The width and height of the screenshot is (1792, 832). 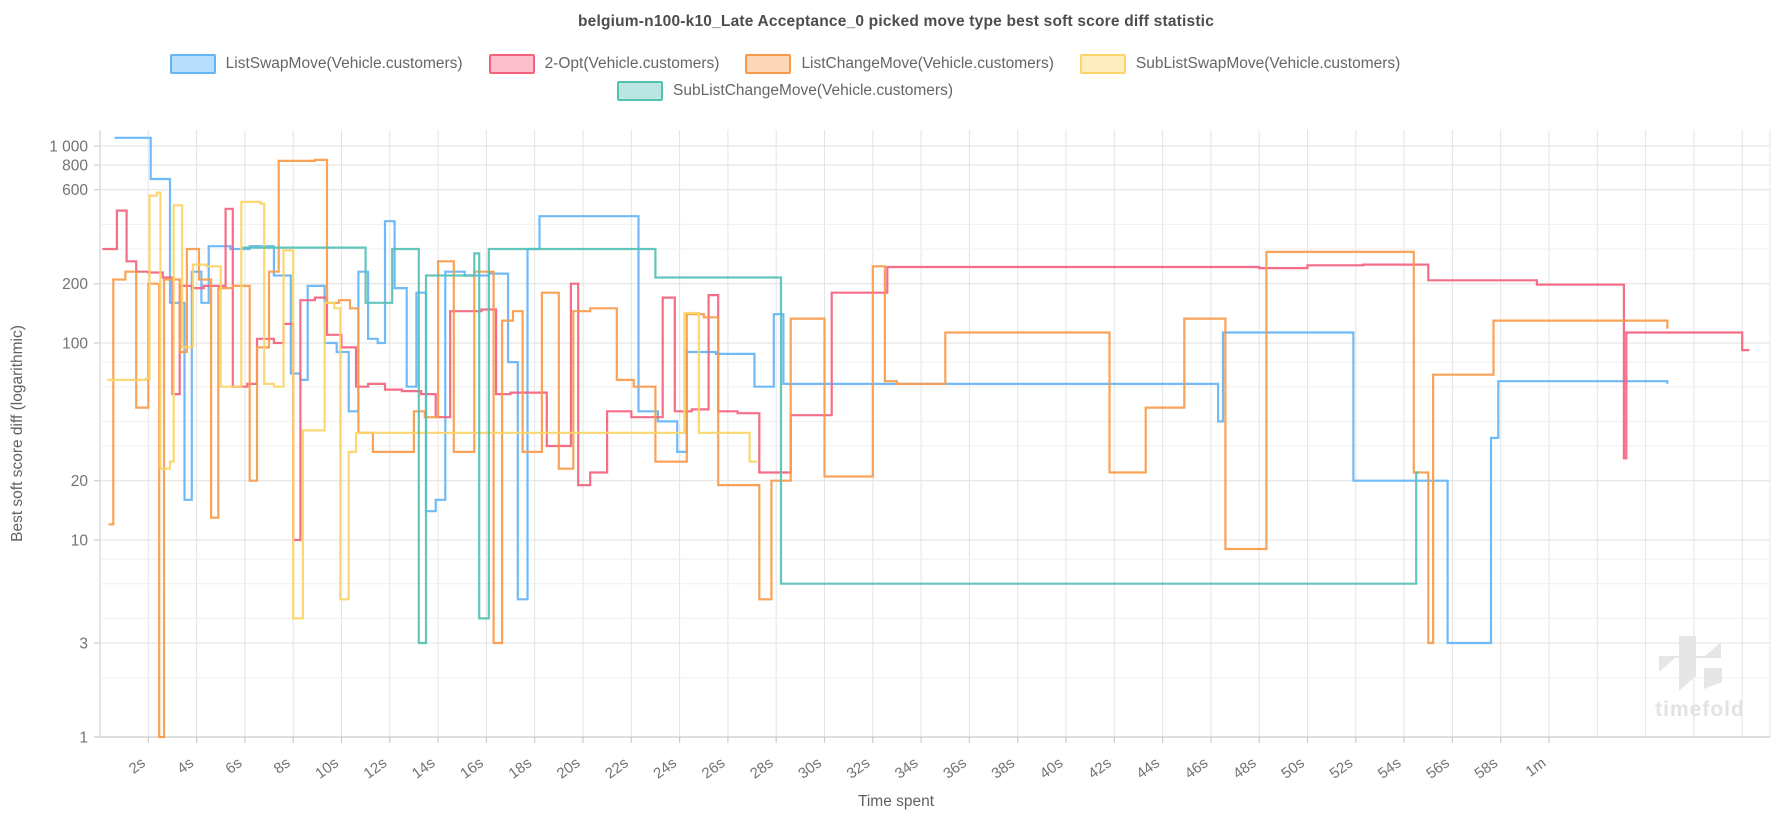 I want to click on y-tick-label: 20, so click(x=80, y=481).